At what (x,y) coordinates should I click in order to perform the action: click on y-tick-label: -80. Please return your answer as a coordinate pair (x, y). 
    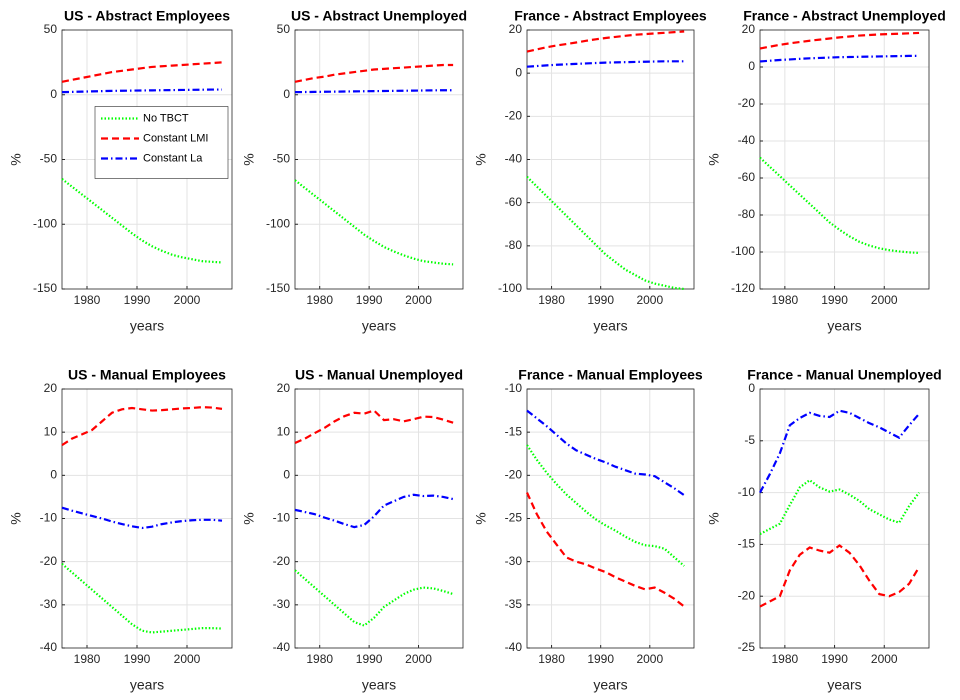
    Looking at the image, I should click on (747, 214).